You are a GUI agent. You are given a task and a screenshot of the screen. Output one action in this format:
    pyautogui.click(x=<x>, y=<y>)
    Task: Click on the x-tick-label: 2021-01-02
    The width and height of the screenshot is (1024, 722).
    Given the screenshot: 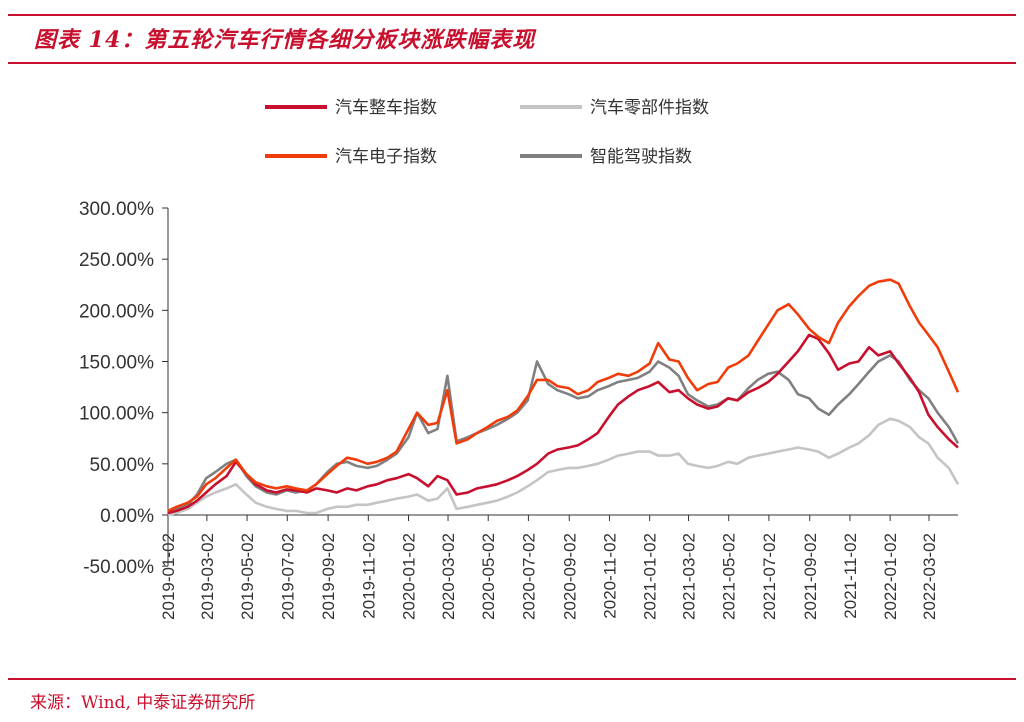 What is the action you would take?
    pyautogui.click(x=650, y=576)
    